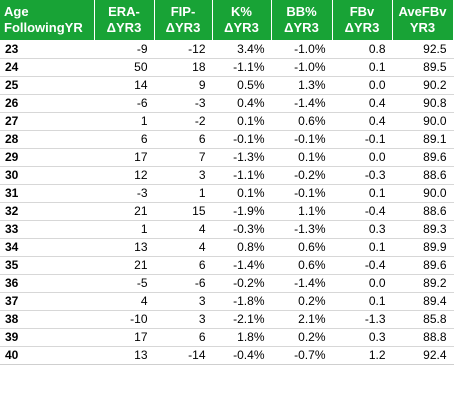  I want to click on cell-avefbv: 89.5, so click(423, 67).